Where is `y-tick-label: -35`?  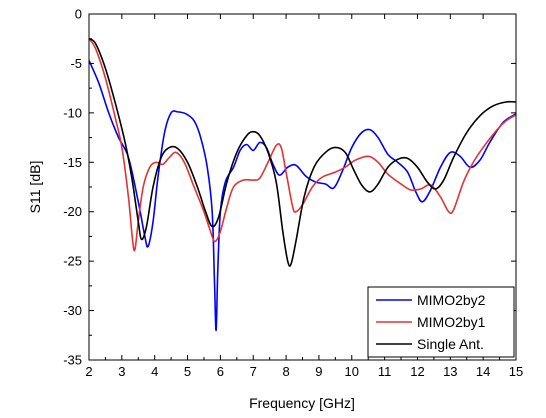 y-tick-label: -35 is located at coordinates (72, 360).